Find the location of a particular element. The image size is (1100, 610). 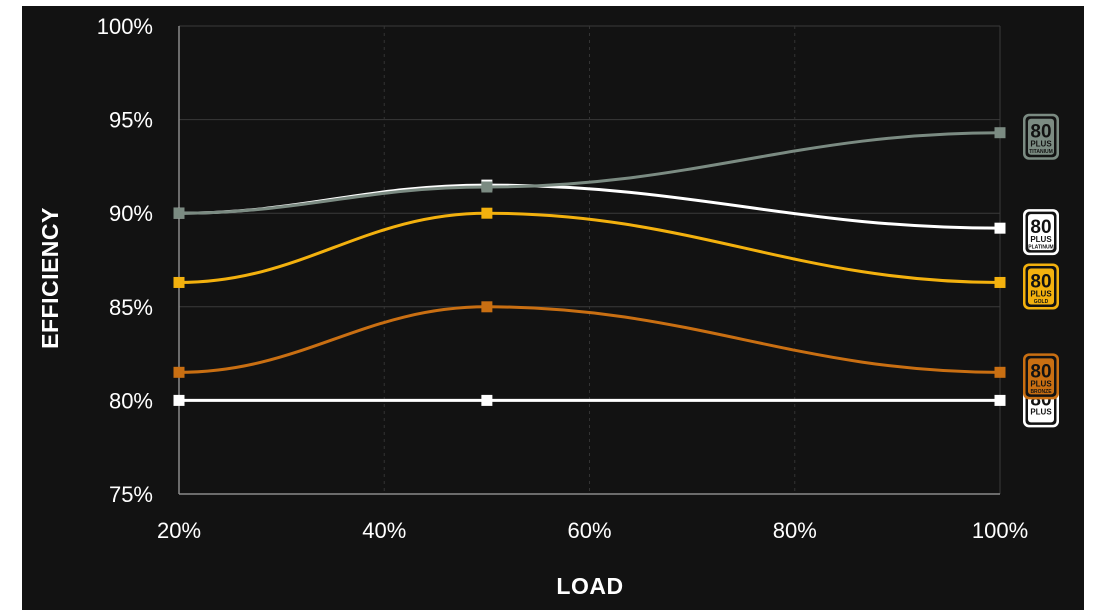

x-tick-label: 20% is located at coordinates (179, 530).